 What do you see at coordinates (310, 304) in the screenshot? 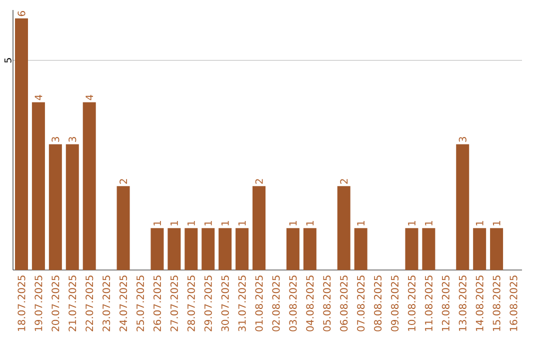
I see `x-tick-label: 04.08.2025` at bounding box center [310, 304].